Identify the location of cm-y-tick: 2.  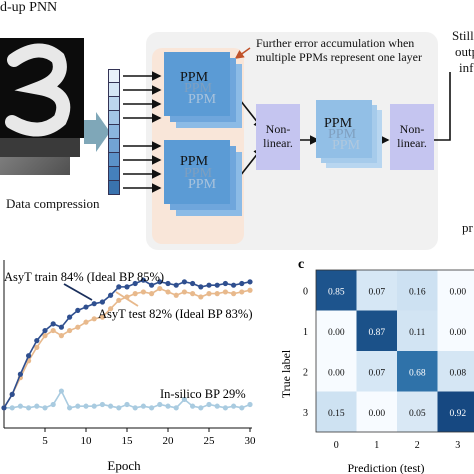
(305, 372).